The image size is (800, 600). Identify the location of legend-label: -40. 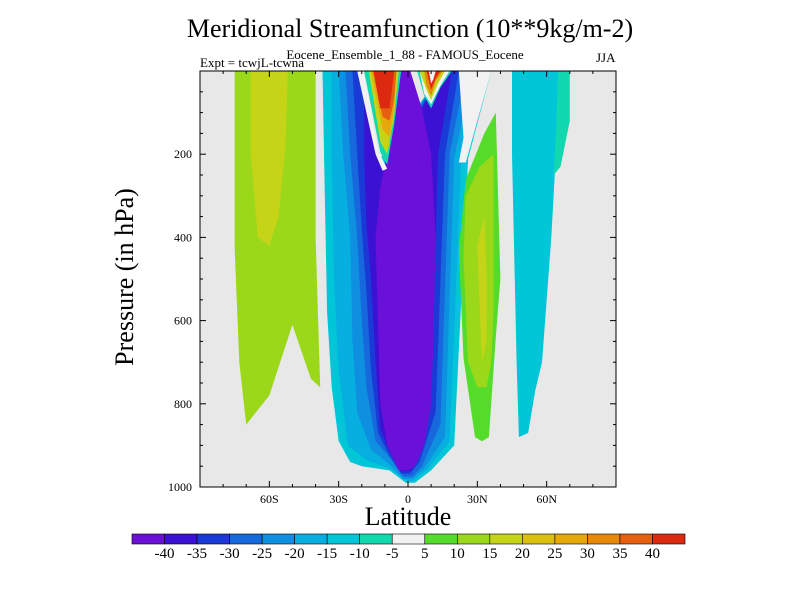
(165, 554).